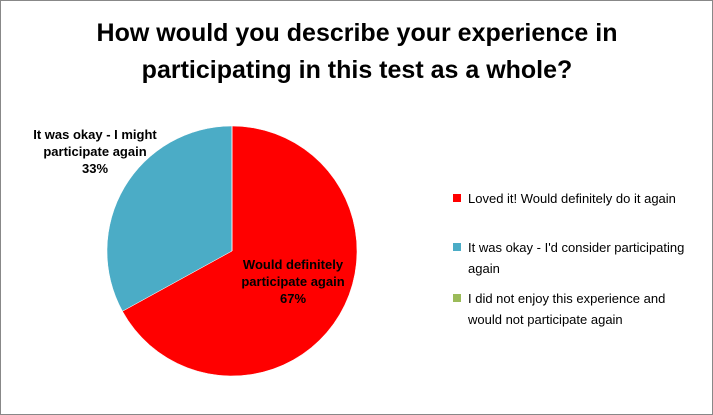  Describe the element at coordinates (95, 143) in the screenshot. I see `data-label-name: It was okay - I might participate again` at that location.